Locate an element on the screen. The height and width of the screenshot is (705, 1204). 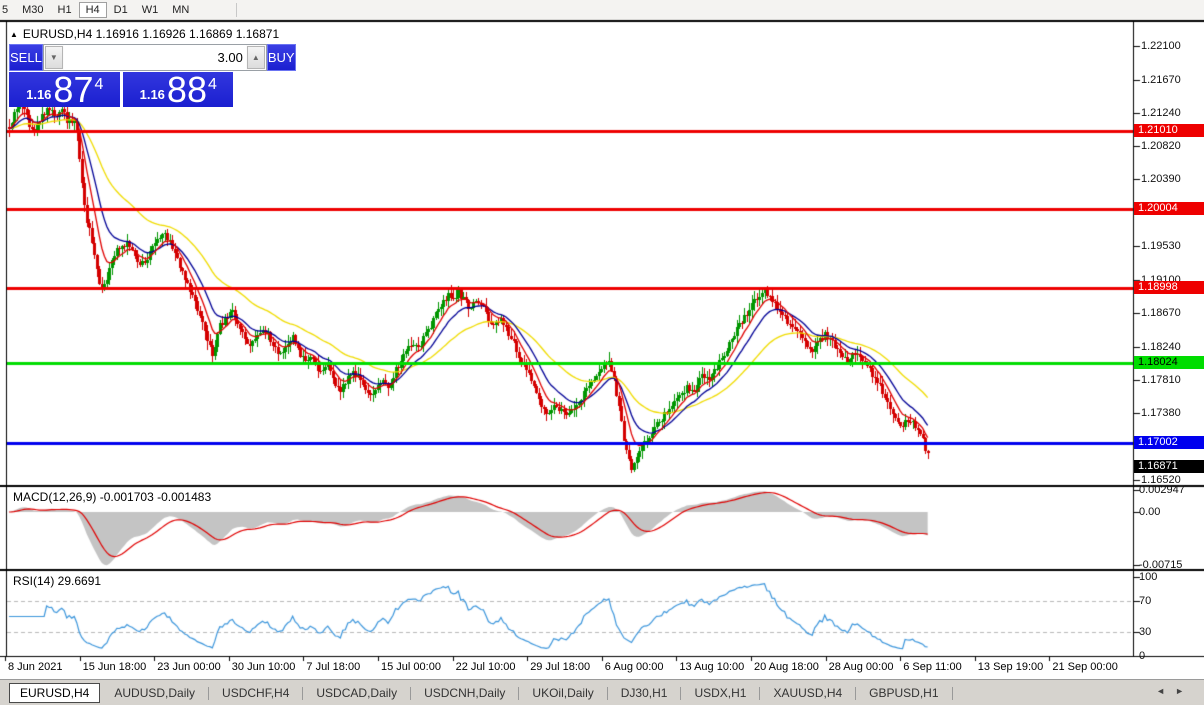
price-tick-label: 1.21670 is located at coordinates (1161, 79).